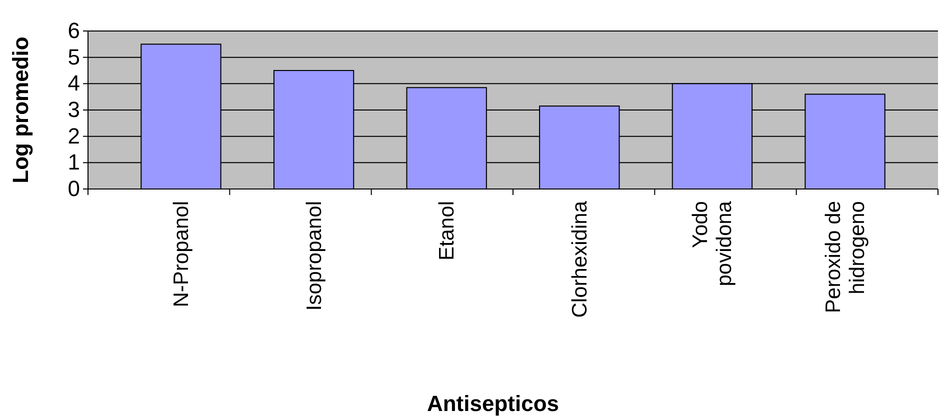 The width and height of the screenshot is (950, 419). I want to click on y-axis-title: Log promedio, so click(20, 110).